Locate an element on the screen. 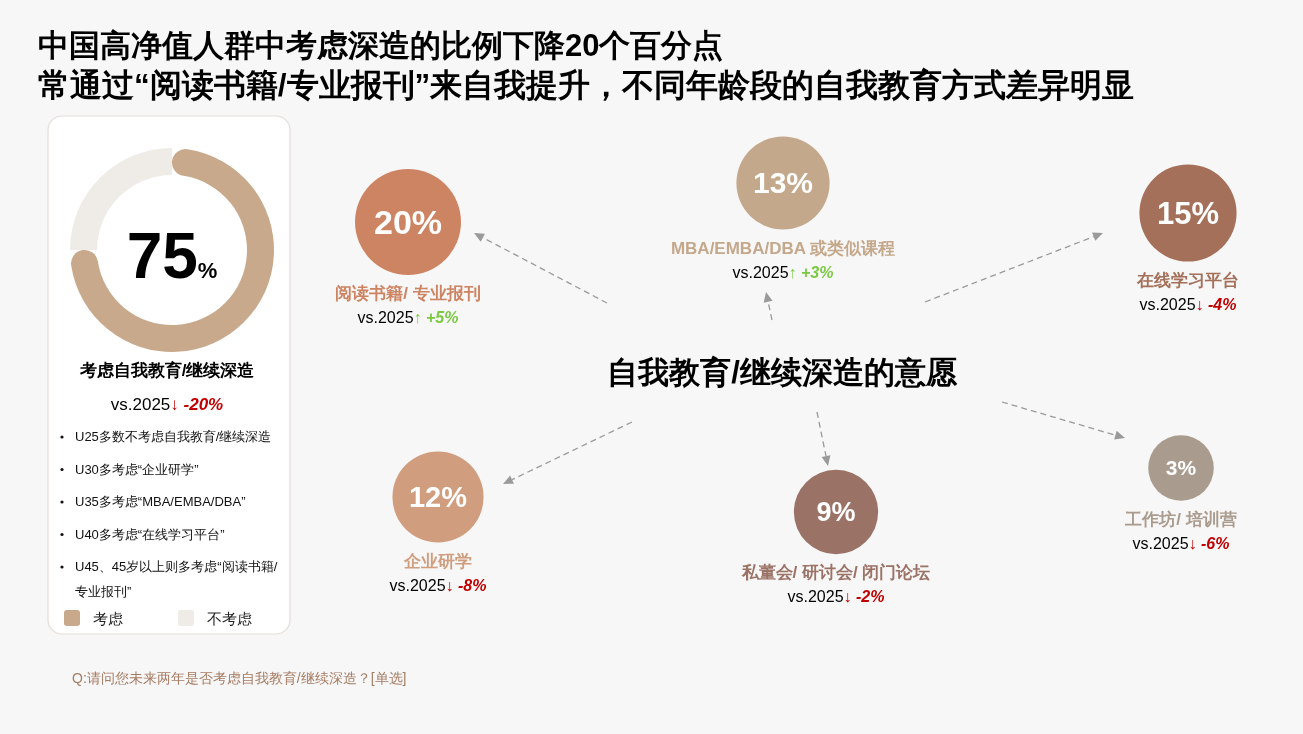 The width and height of the screenshot is (1303, 734). category-label: 企业研学 is located at coordinates (437, 561).